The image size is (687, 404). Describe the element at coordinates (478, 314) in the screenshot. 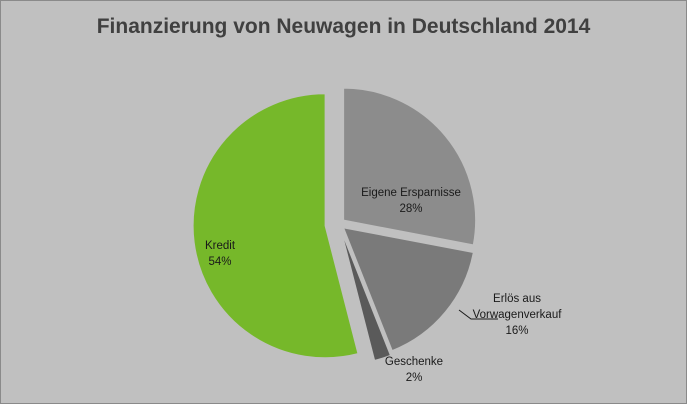

I see `leader-line` at that location.